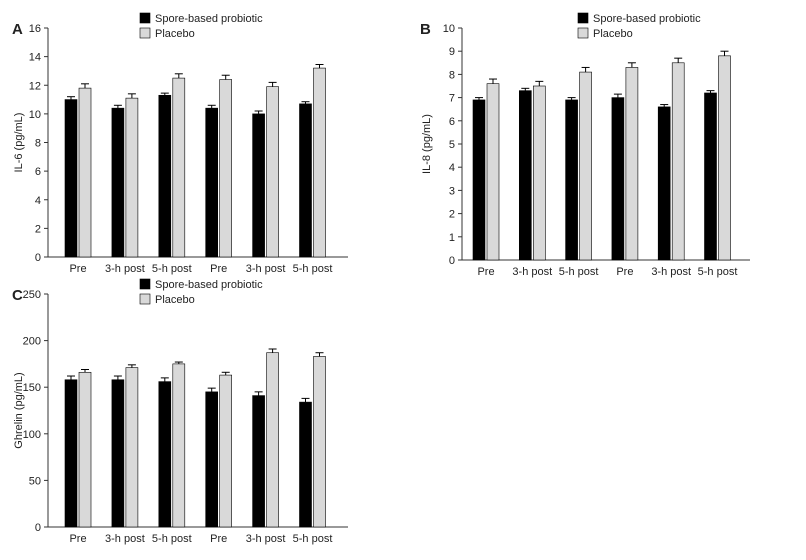 Image resolution: width=806 pixels, height=560 pixels. Describe the element at coordinates (452, 238) in the screenshot. I see `y-tick-label: 1` at that location.